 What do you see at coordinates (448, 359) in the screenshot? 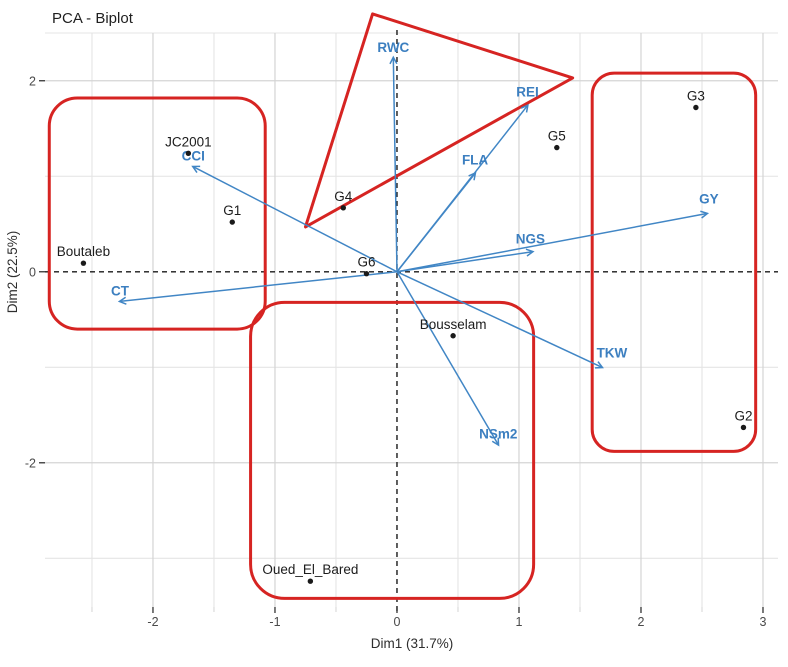
I see `variable-arrow-NSm2` at bounding box center [448, 359].